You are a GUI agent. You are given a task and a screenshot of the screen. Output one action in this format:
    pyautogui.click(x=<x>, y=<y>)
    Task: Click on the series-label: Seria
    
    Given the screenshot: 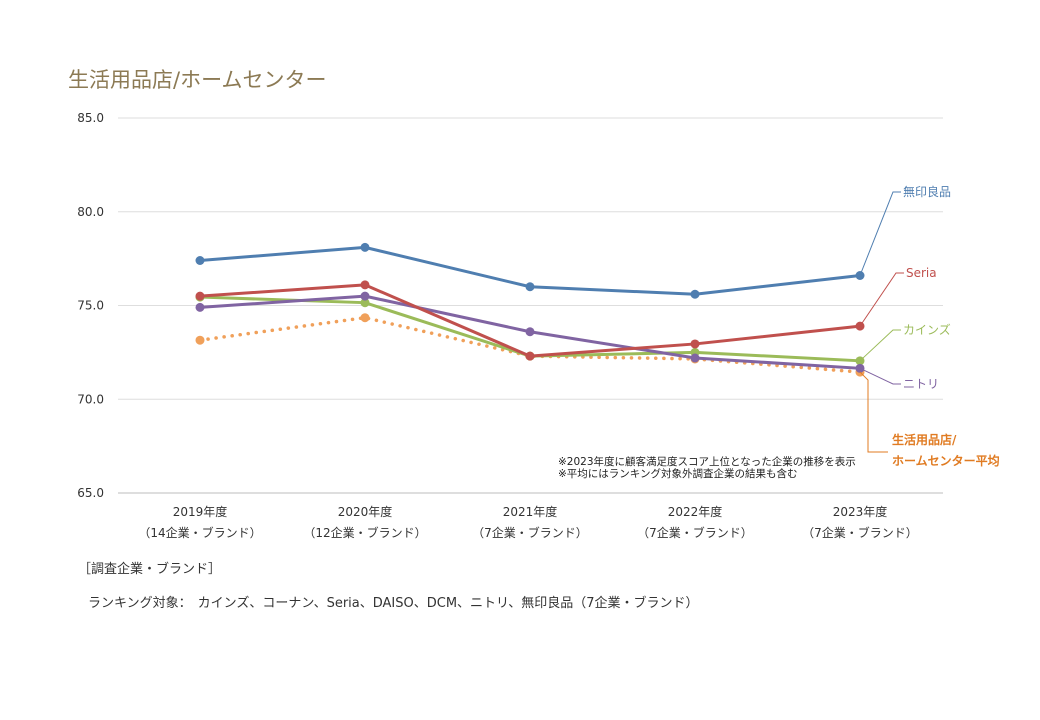 What is the action you would take?
    pyautogui.click(x=921, y=273)
    